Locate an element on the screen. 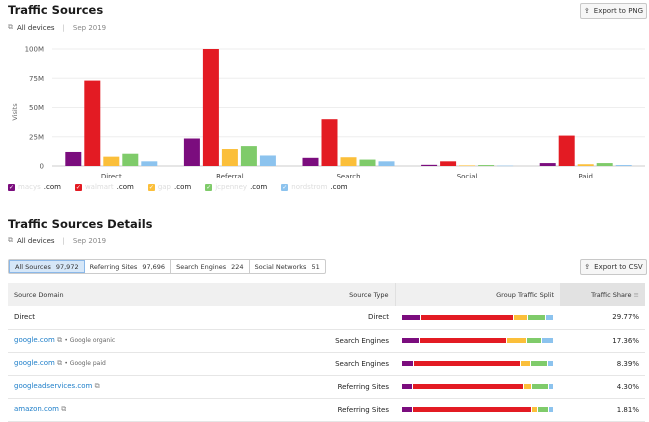 The image size is (649, 422). bar-gap-referral is located at coordinates (229, 157).